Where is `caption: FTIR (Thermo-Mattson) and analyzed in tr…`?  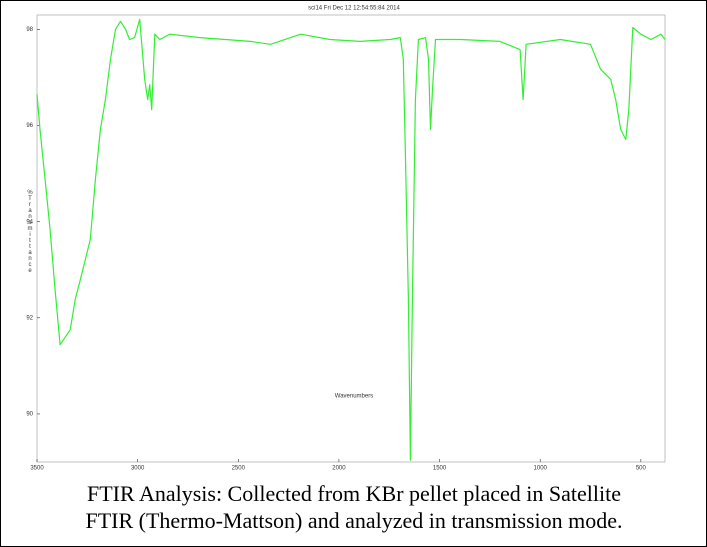
caption: FTIR (Thermo-Mattson) and analyzed in tr… is located at coordinates (353, 520).